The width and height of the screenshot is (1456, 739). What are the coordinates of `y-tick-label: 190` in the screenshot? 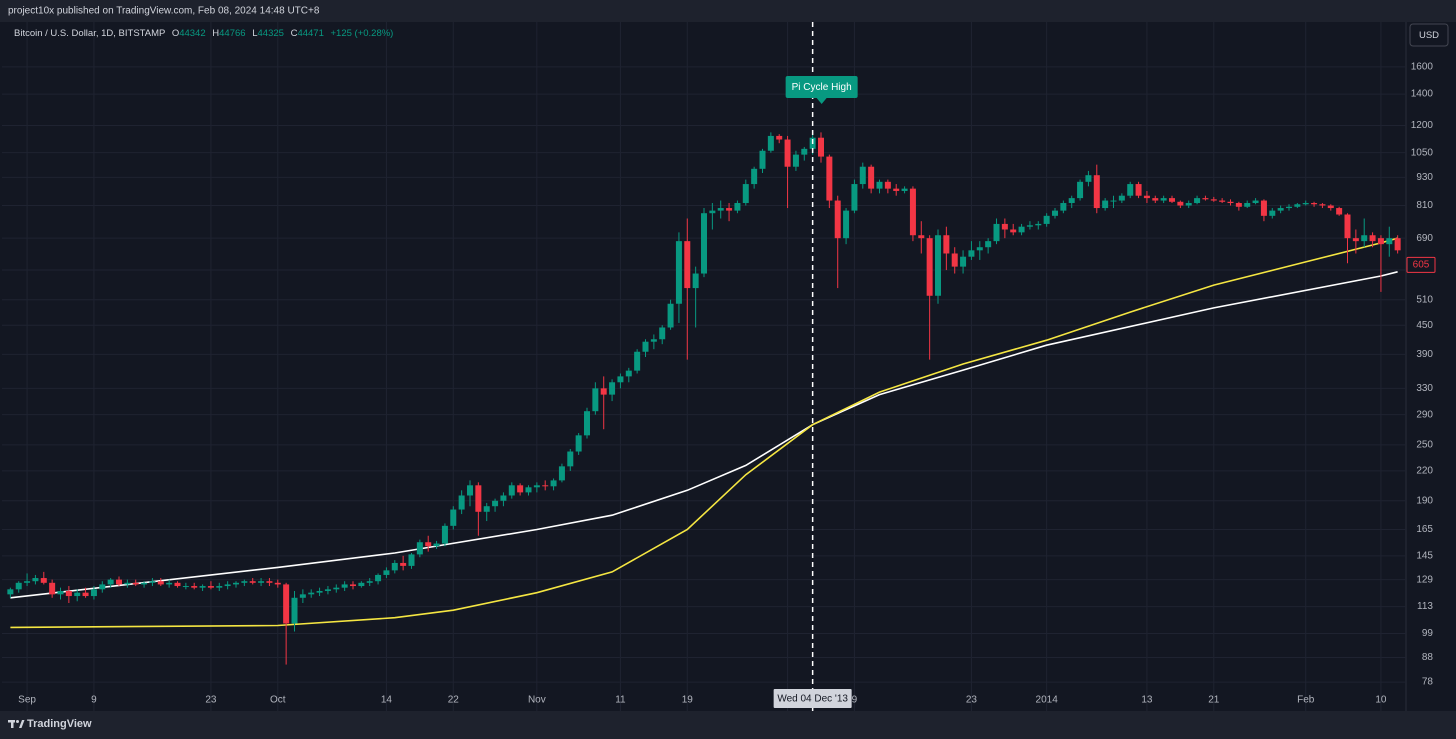 It's located at (1424, 500).